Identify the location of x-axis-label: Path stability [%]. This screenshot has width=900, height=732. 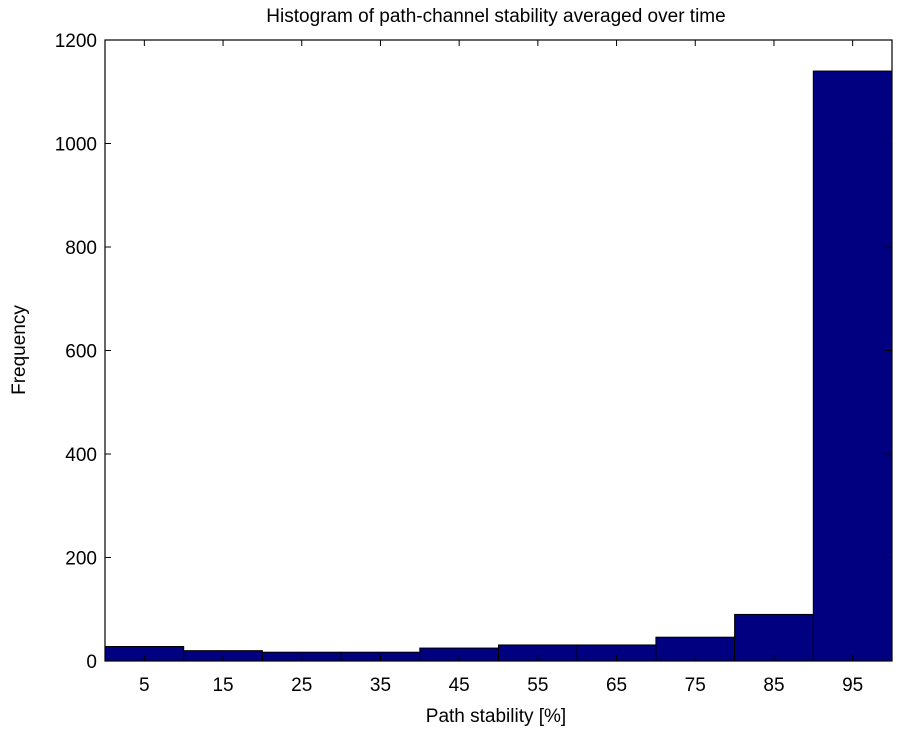
(496, 716).